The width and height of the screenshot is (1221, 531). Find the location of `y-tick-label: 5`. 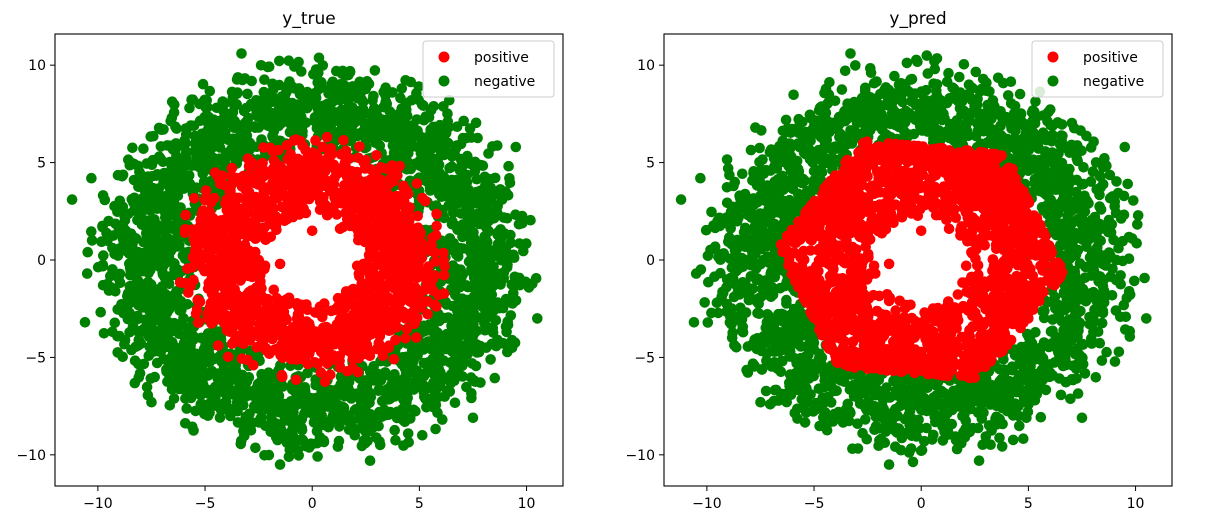

y-tick-label: 5 is located at coordinates (41, 164).